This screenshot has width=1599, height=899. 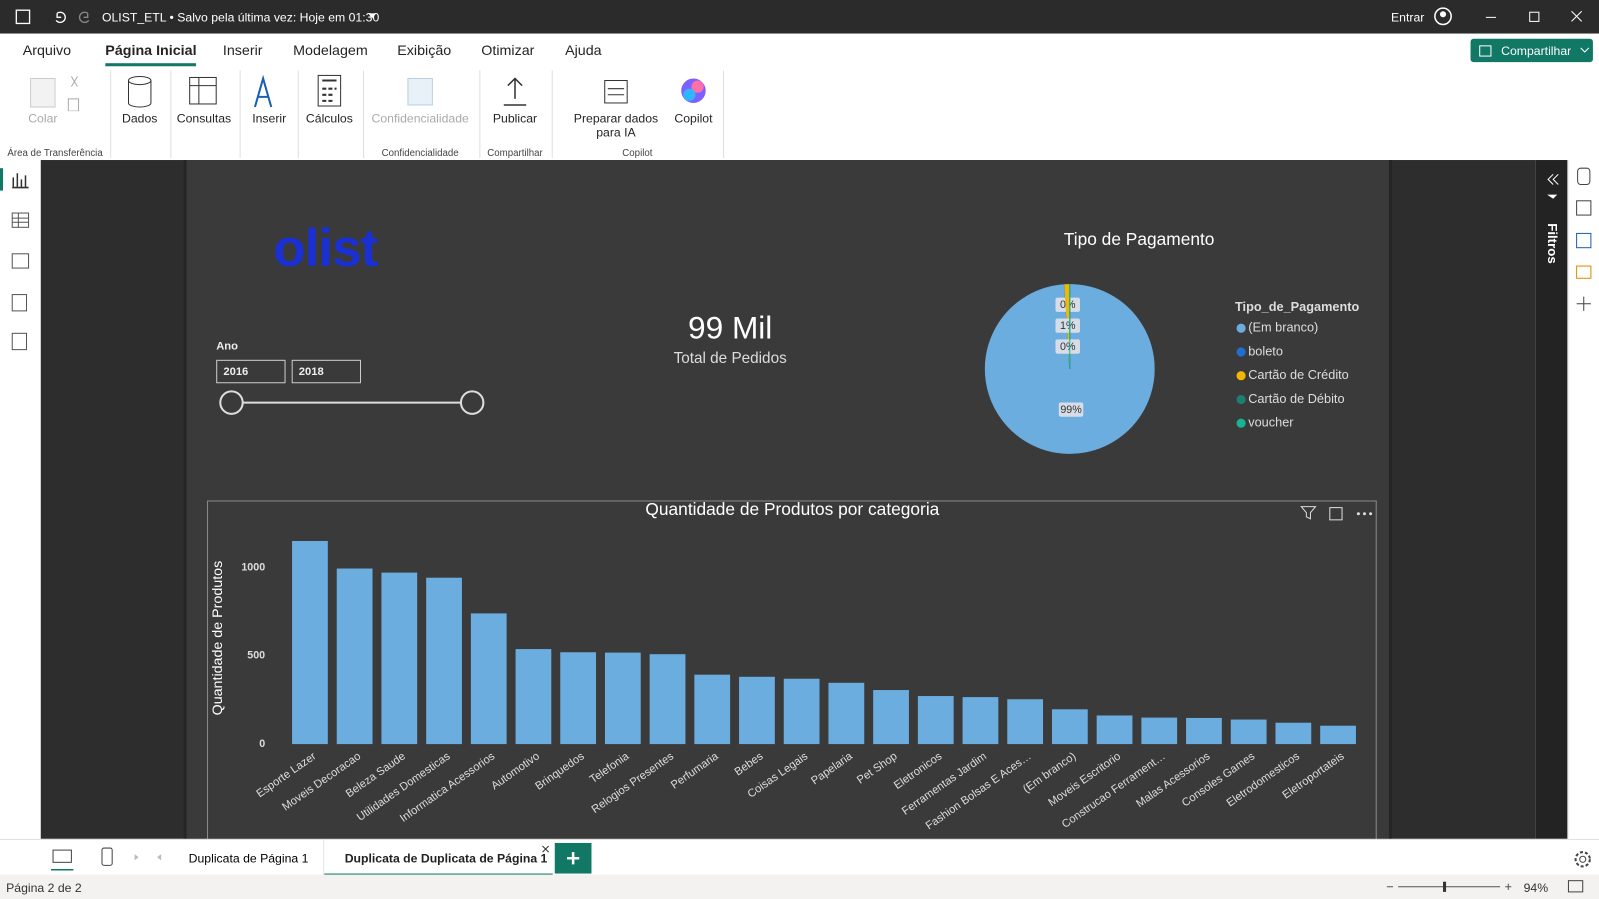 What do you see at coordinates (1583, 303) in the screenshot?
I see `add-pane` at bounding box center [1583, 303].